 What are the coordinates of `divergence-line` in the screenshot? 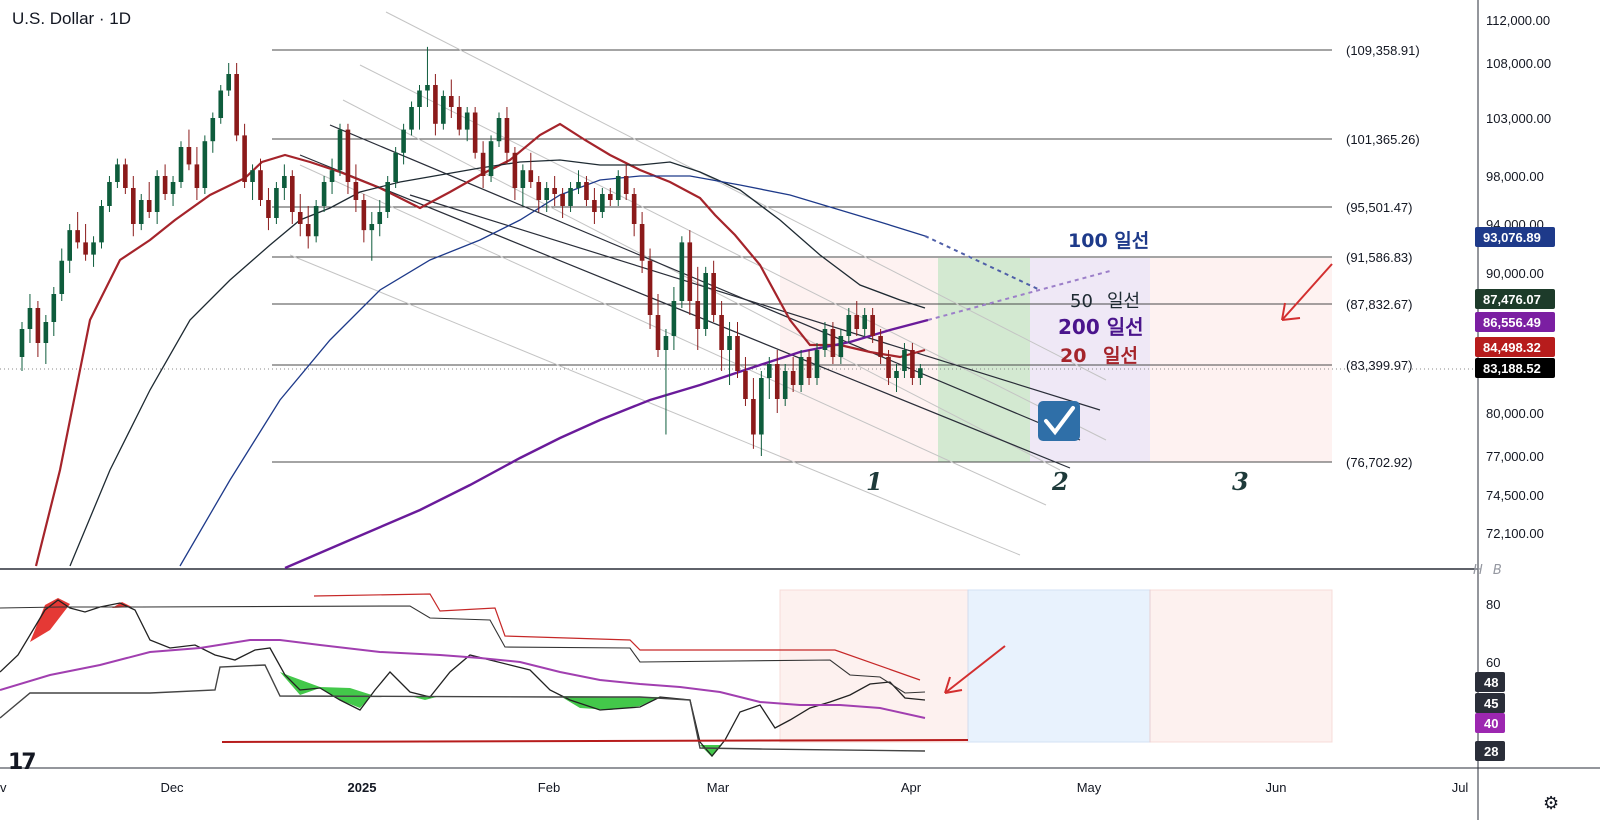 It's located at (617, 637).